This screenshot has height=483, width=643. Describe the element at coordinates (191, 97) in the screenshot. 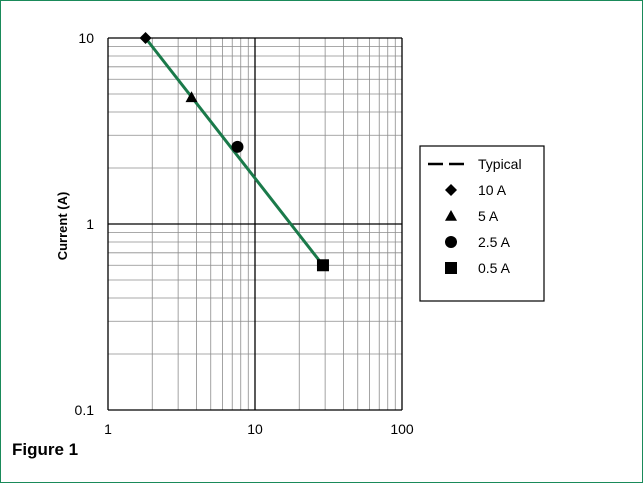

I see `data-point-triangle` at that location.